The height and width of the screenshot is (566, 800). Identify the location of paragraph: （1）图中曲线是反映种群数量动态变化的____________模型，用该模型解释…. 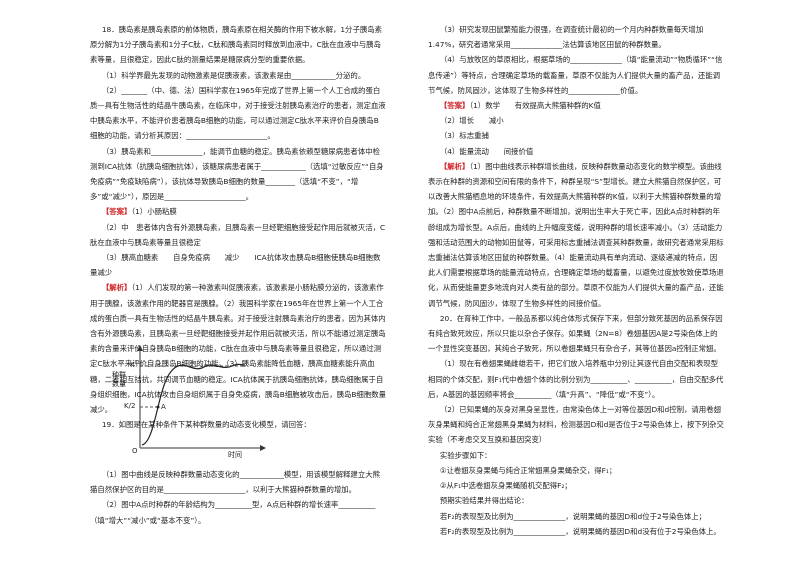
(235, 482).